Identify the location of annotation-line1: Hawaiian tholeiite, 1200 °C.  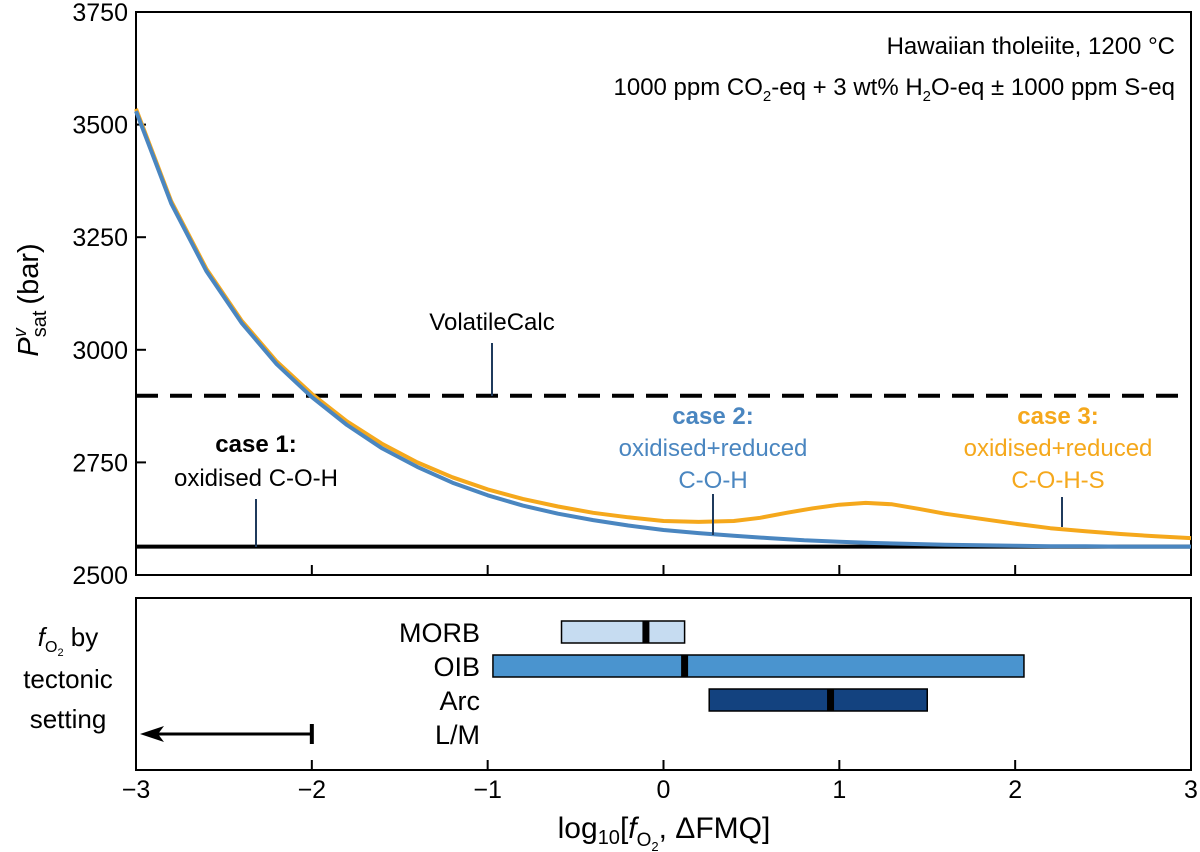
(1031, 46).